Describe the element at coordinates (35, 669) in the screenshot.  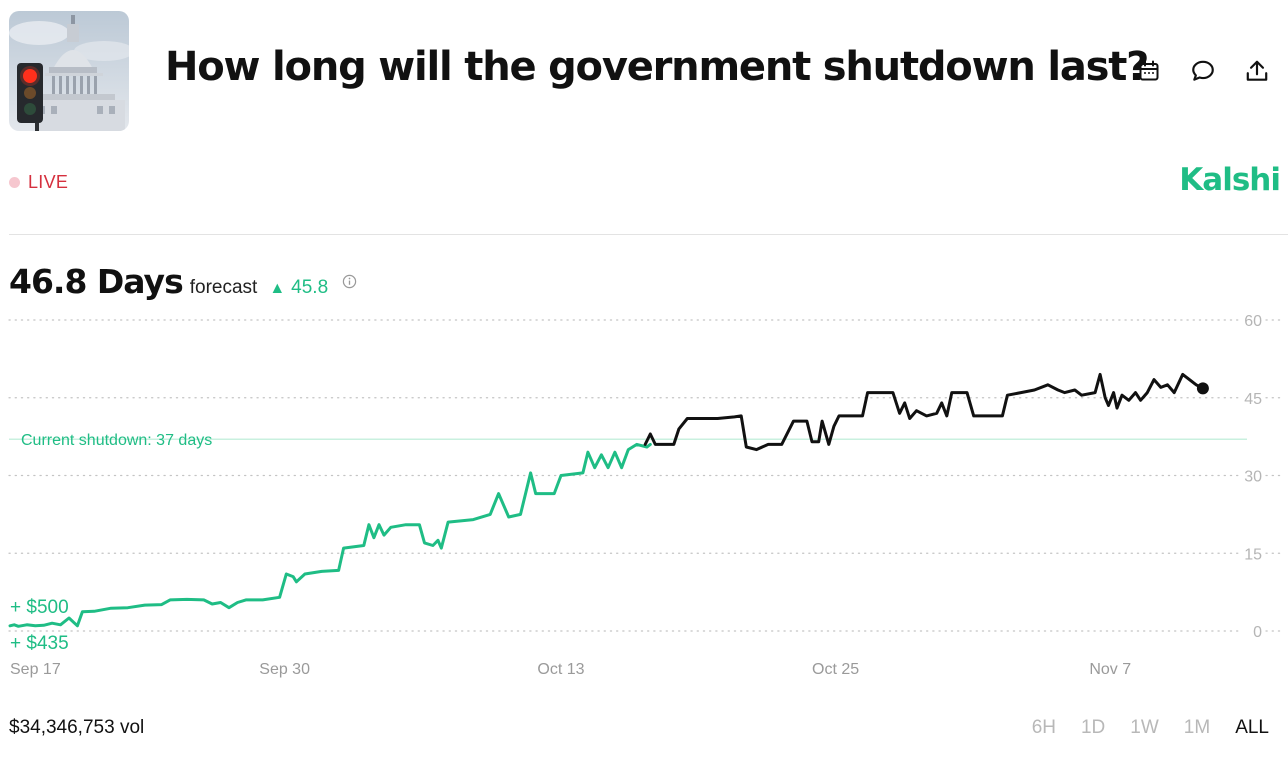
I see `x-tick-label: Sep 17` at that location.